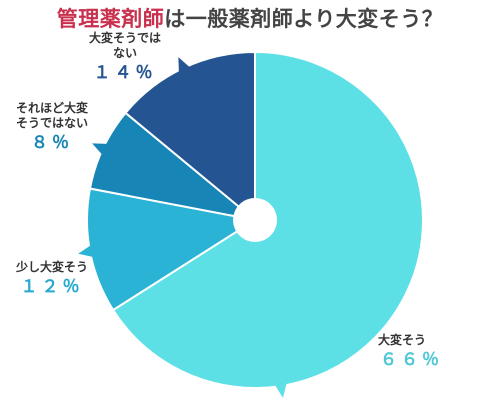 The height and width of the screenshot is (400, 500). What do you see at coordinates (100, 149) in the screenshot?
I see `slice-sorehodo-taihen-soudewanai-pointer` at bounding box center [100, 149].